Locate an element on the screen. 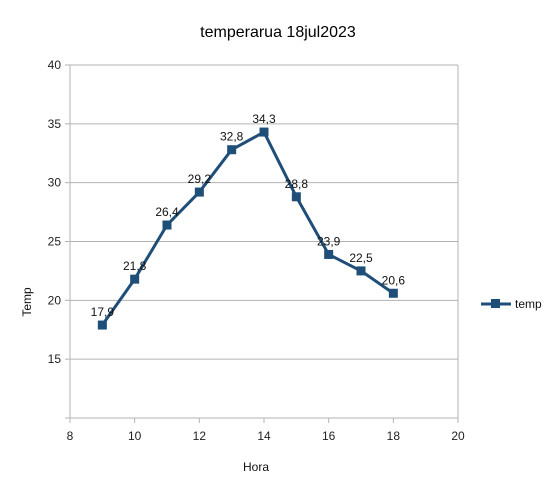 This screenshot has height=480, width=557. data-label: 28,8 is located at coordinates (297, 184).